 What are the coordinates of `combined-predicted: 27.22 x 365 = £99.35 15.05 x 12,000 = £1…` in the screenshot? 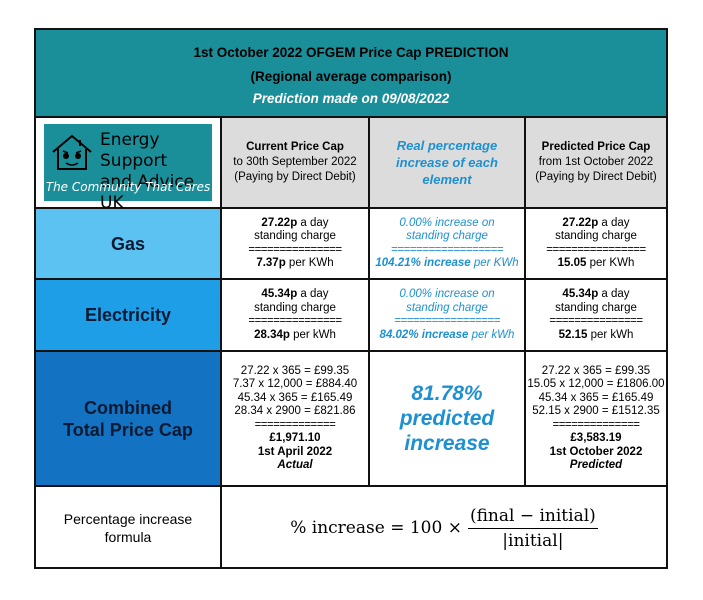 It's located at (596, 419).